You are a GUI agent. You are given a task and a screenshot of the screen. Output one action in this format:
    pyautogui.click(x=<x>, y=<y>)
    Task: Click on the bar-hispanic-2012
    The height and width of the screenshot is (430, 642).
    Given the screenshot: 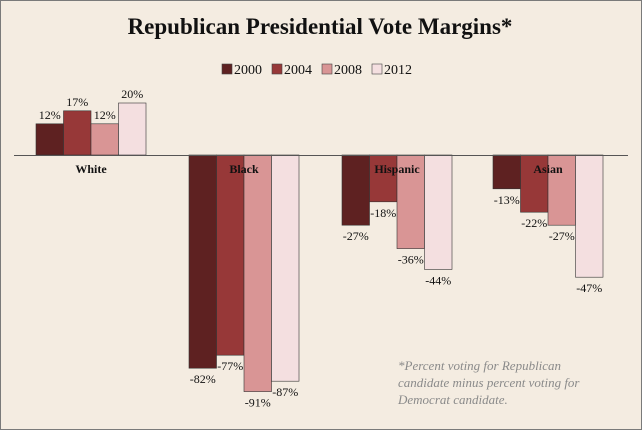 What is the action you would take?
    pyautogui.click(x=438, y=212)
    